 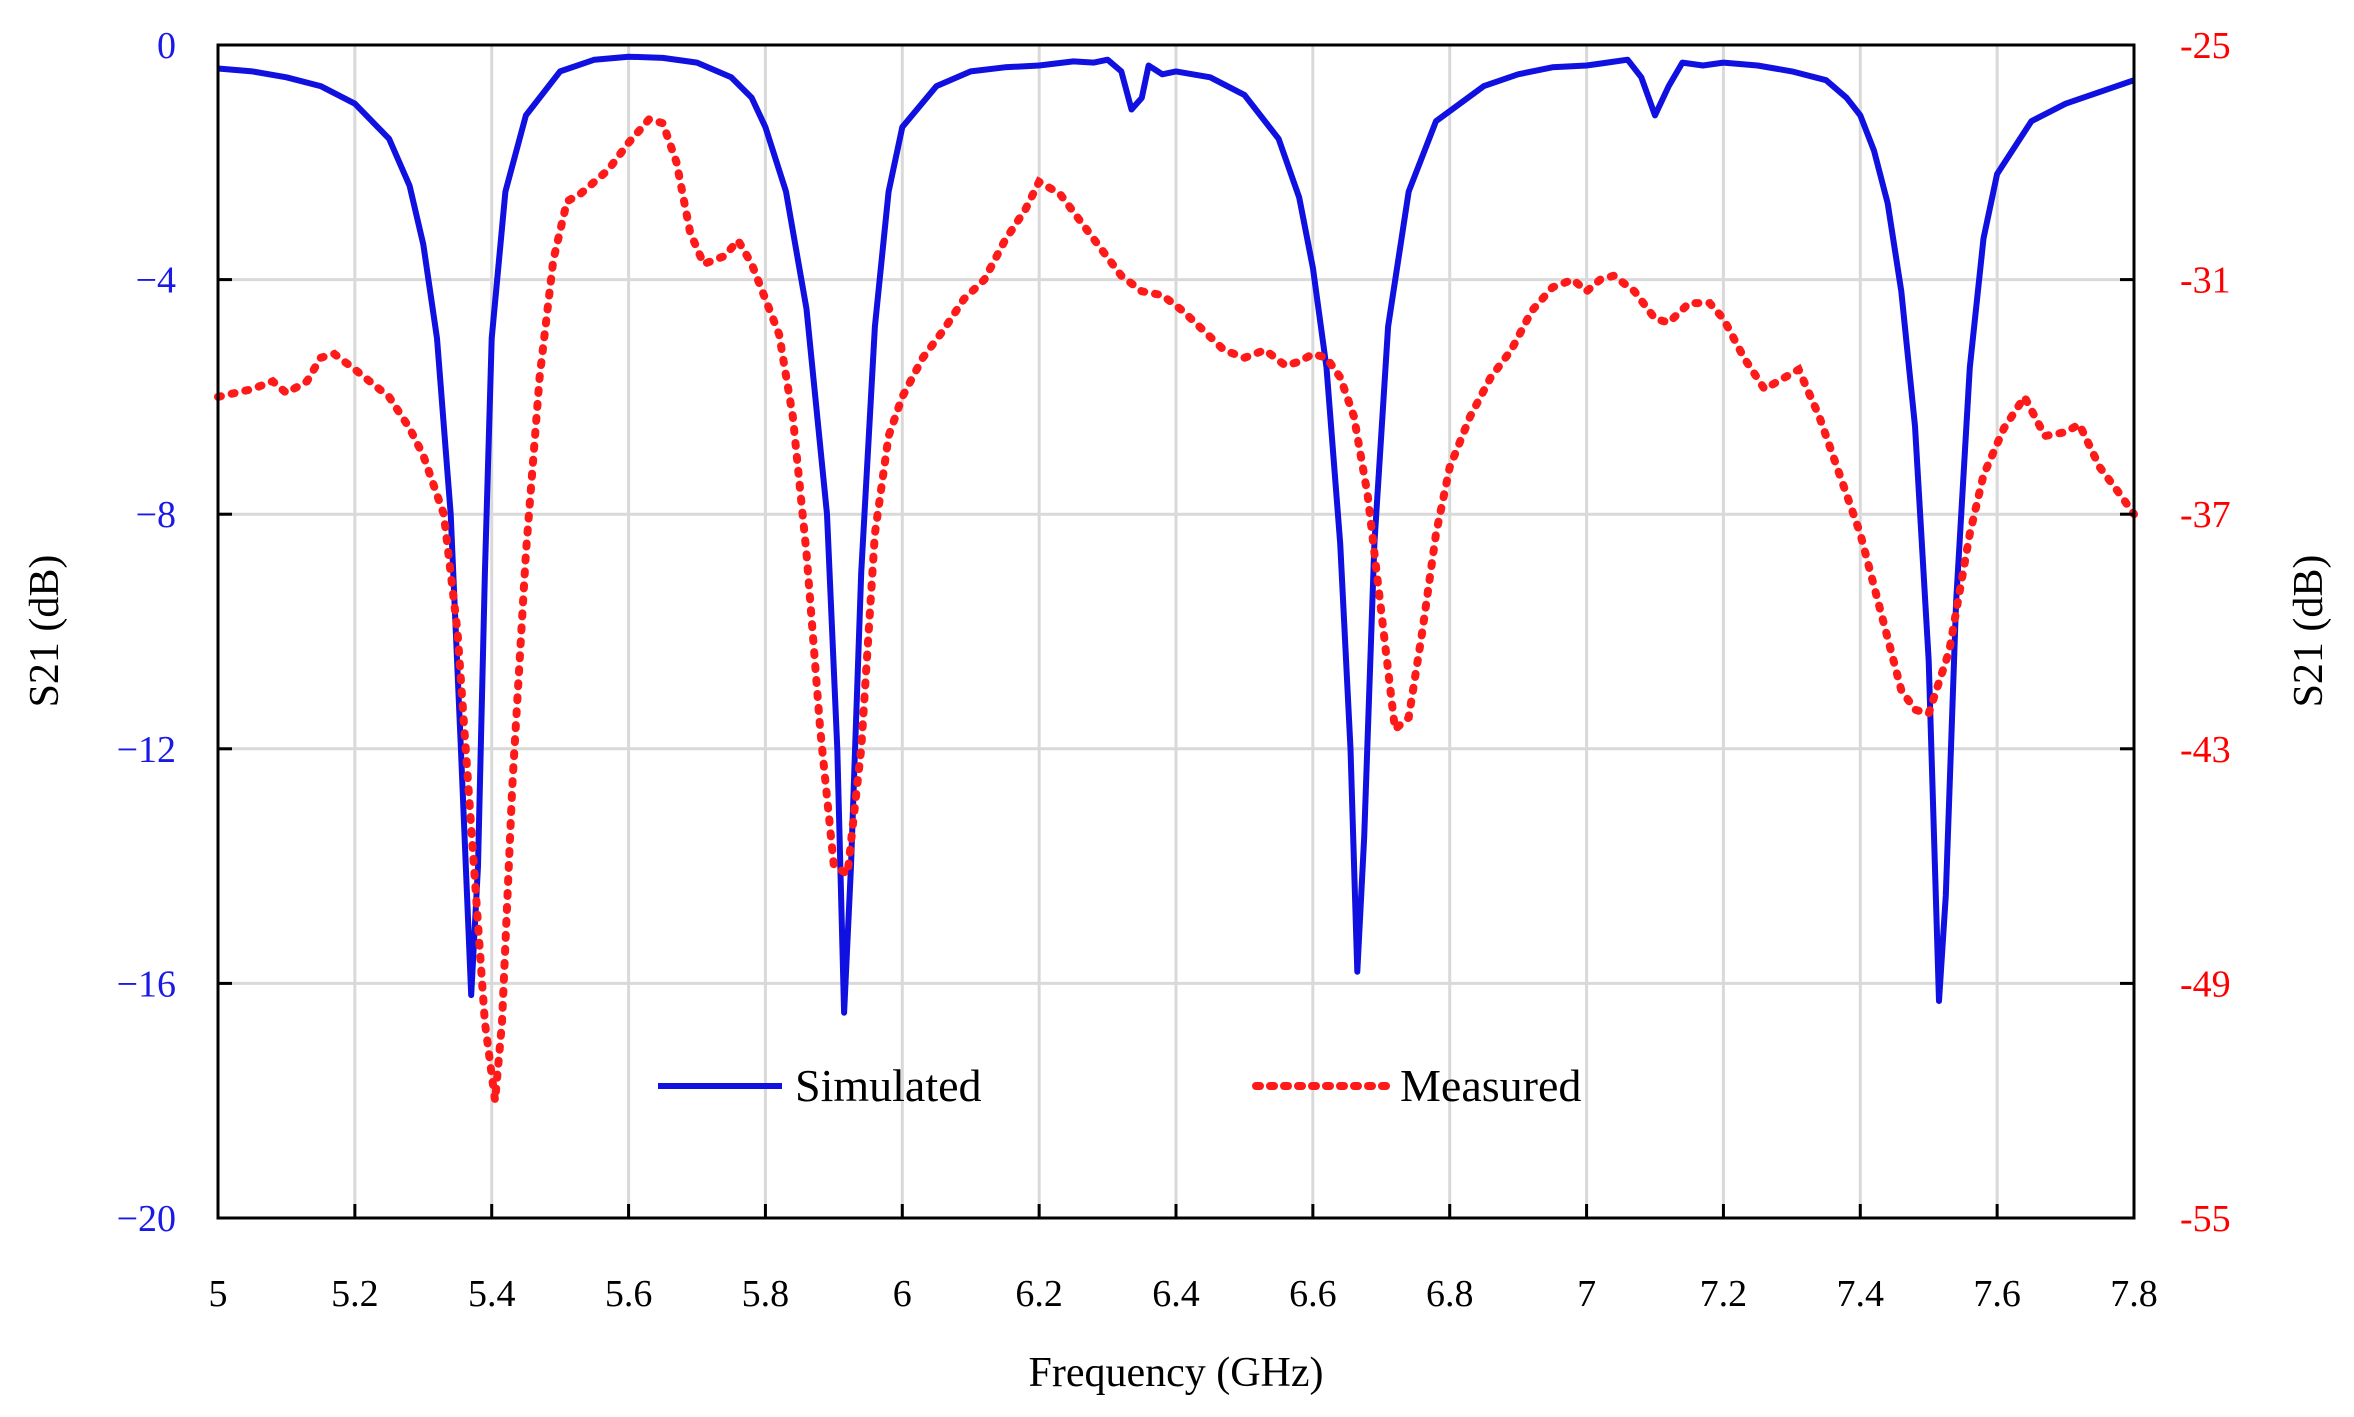 I want to click on x-tick-label: 5.6, so click(x=629, y=1294).